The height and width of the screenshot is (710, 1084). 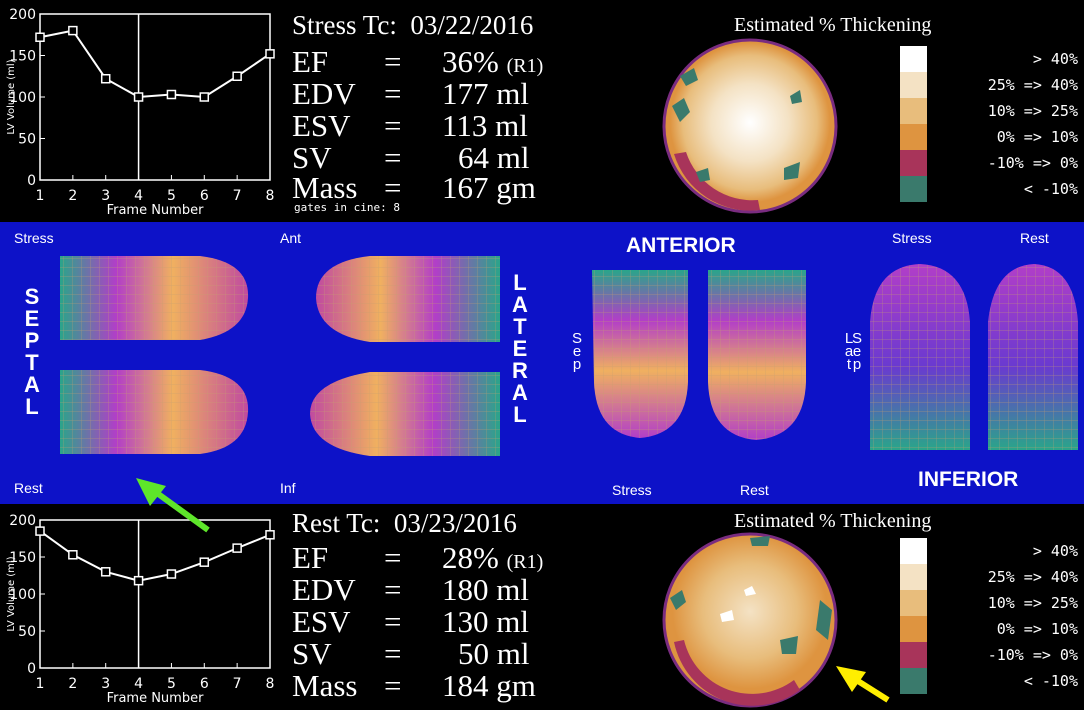 What do you see at coordinates (632, 490) in the screenshot?
I see `stress-bottom-label: Stress` at bounding box center [632, 490].